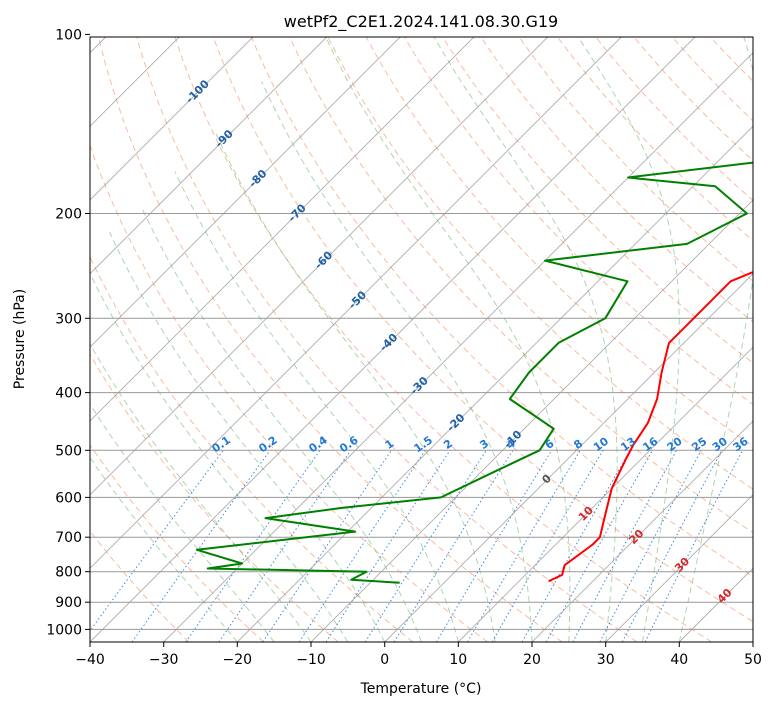 The image size is (775, 708). I want to click on mixing-ratio-label: 1, so click(390, 444).